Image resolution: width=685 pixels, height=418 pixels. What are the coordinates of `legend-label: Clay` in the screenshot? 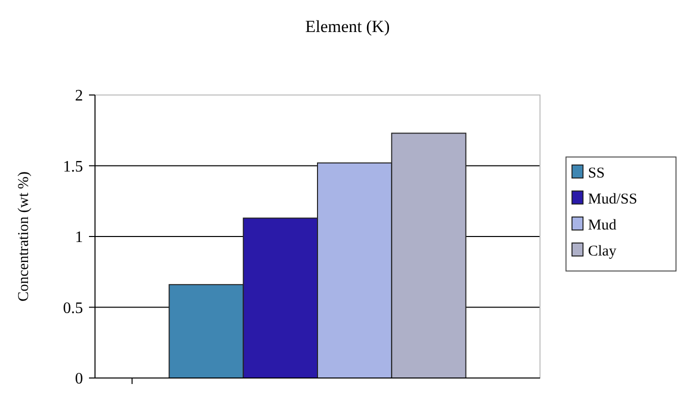 It's located at (602, 251).